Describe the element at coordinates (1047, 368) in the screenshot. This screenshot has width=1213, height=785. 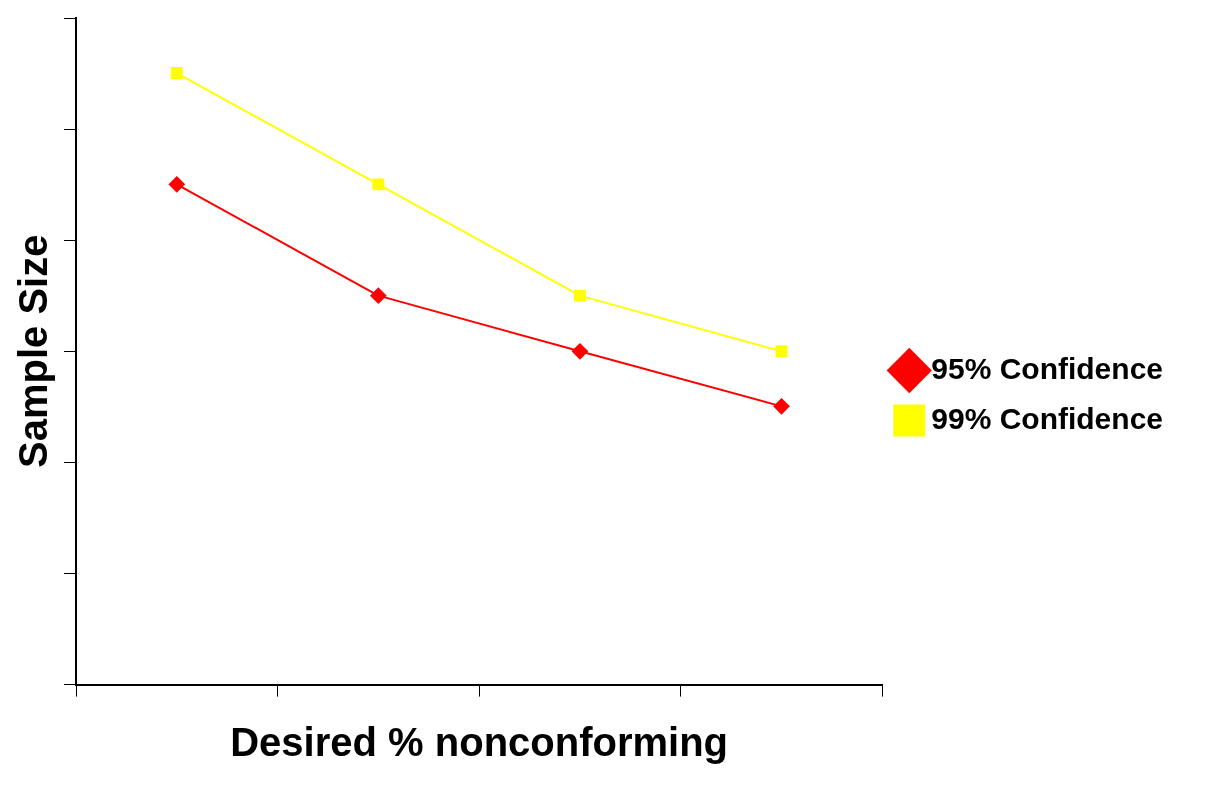
I see `legend-label: 95% Confidence` at that location.